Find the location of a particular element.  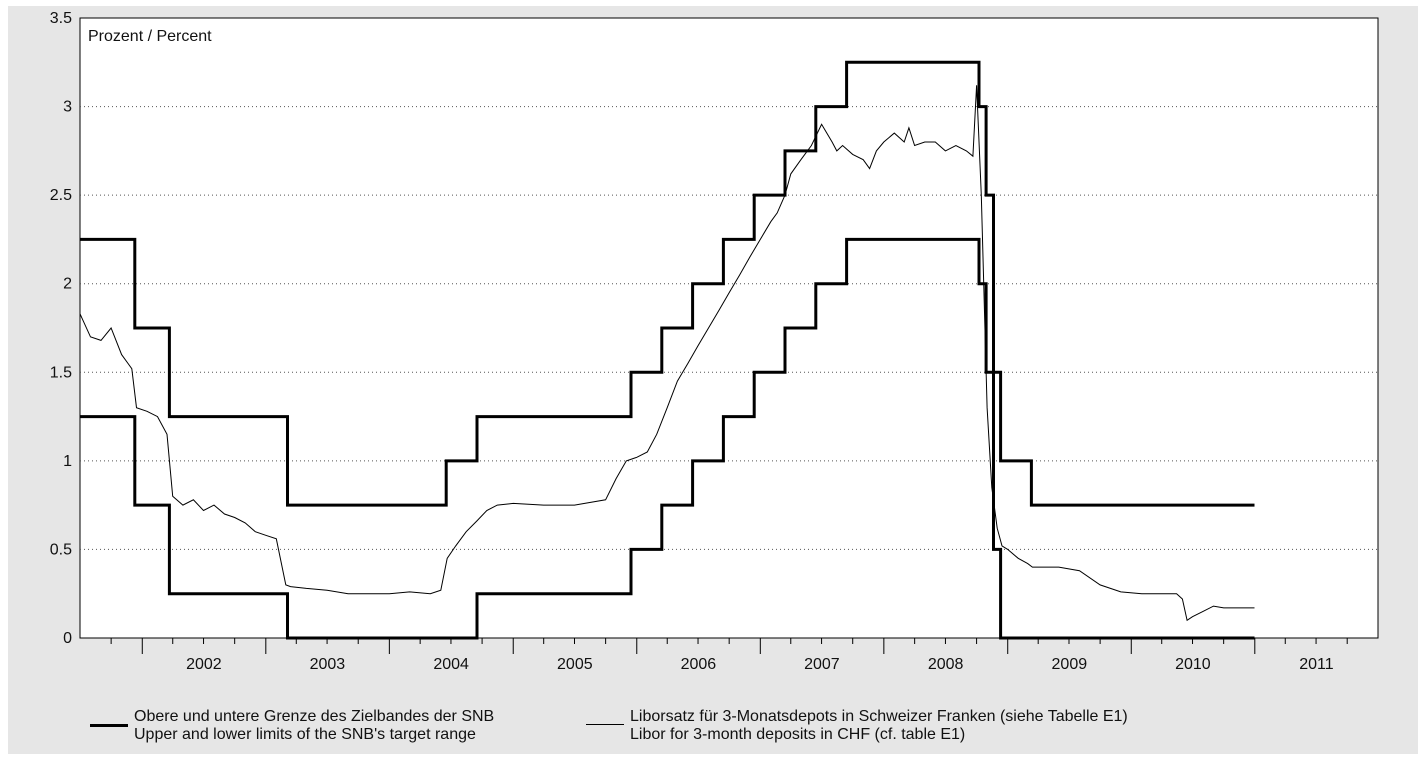

x-tick-label: 2007 is located at coordinates (822, 664).